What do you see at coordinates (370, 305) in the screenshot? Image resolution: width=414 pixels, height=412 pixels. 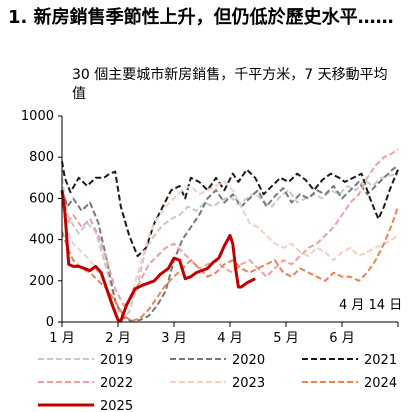 I see `date-annotation: 4 月 14 日` at bounding box center [370, 305].